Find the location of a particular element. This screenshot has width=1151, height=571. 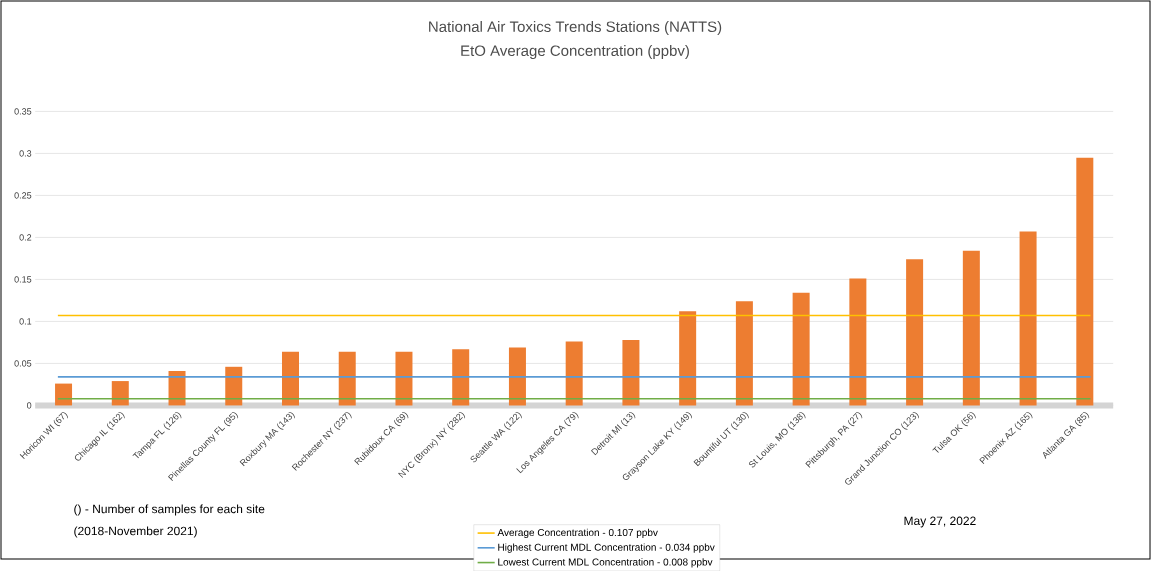

y-tick-label: 0.05 is located at coordinates (23, 363).